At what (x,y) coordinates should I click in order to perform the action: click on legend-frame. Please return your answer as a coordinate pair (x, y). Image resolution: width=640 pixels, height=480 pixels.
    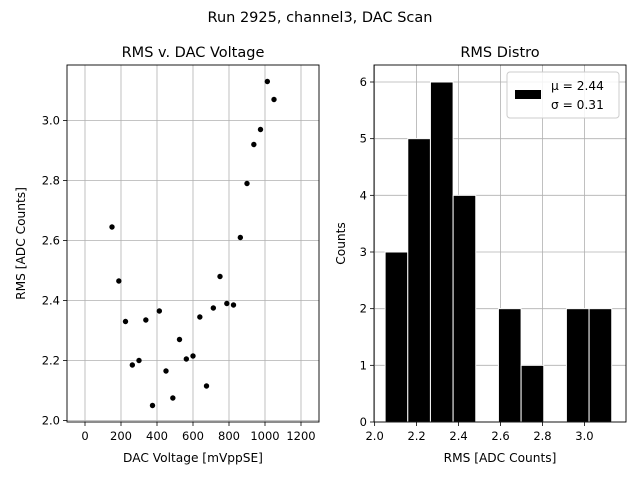
    Looking at the image, I should click on (563, 95).